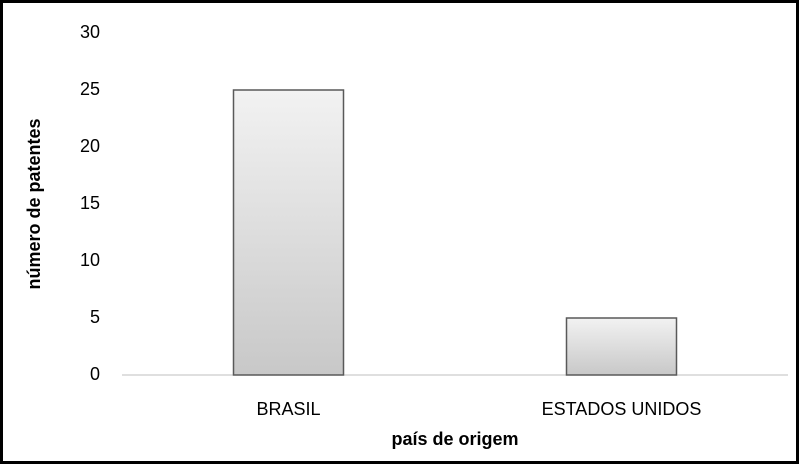 The height and width of the screenshot is (464, 799). Describe the element at coordinates (95, 374) in the screenshot. I see `y-tick-label: 0` at that location.